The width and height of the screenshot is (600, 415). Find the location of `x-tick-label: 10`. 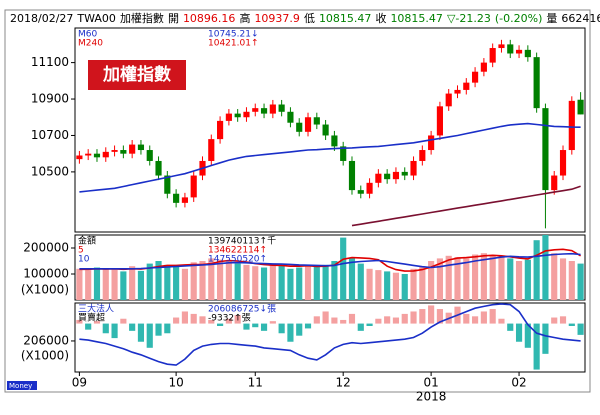

x-tick-label: 10 is located at coordinates (175, 383).